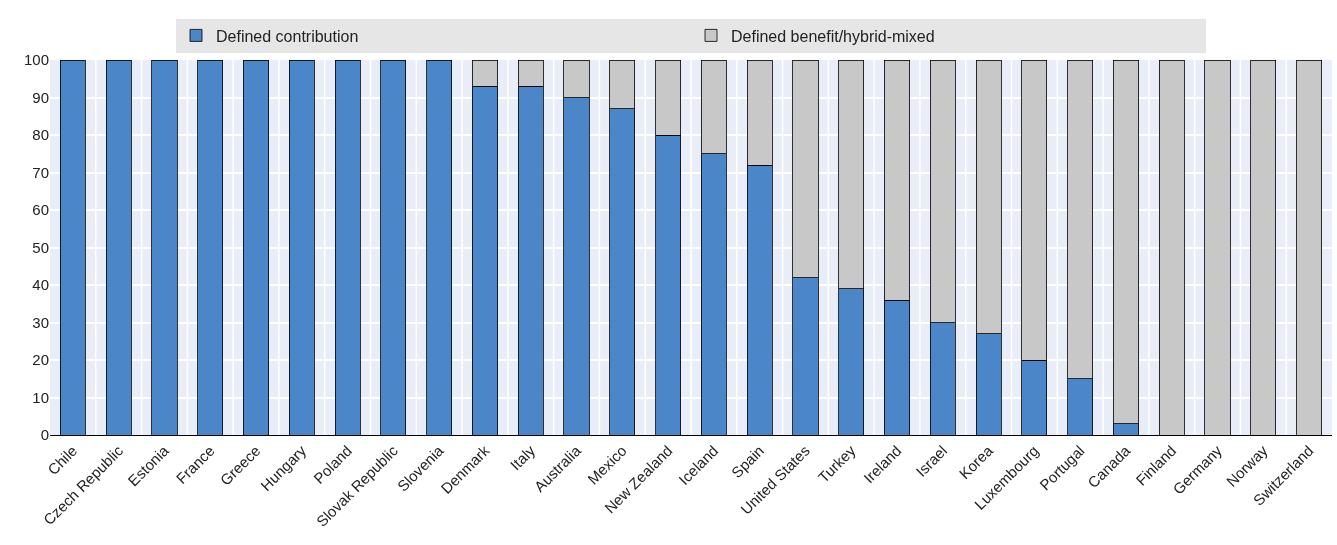 The image size is (1337, 545). I want to click on x-tick-label: Italy, so click(522, 457).